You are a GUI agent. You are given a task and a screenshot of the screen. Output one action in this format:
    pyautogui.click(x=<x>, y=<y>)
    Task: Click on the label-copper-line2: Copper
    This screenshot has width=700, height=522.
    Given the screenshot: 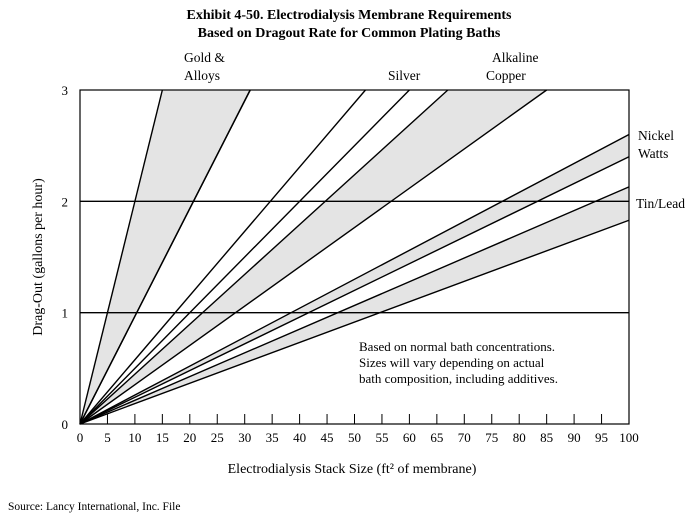 What is the action you would take?
    pyautogui.click(x=506, y=75)
    